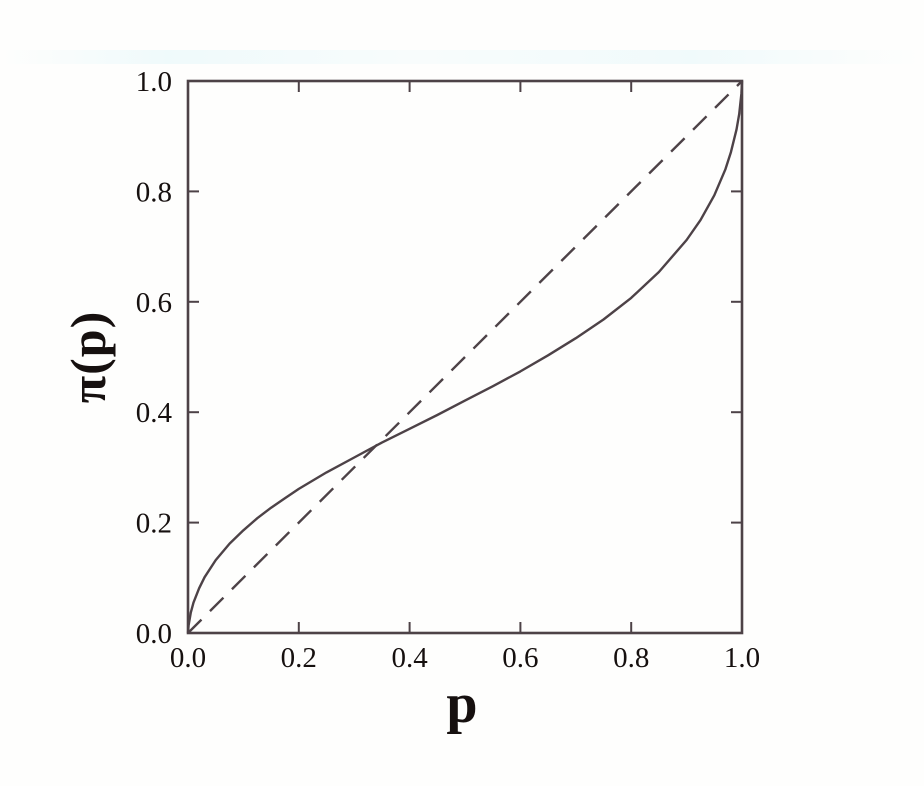 The image size is (924, 786). I want to click on x-tick-label: 0.8, so click(631, 658).